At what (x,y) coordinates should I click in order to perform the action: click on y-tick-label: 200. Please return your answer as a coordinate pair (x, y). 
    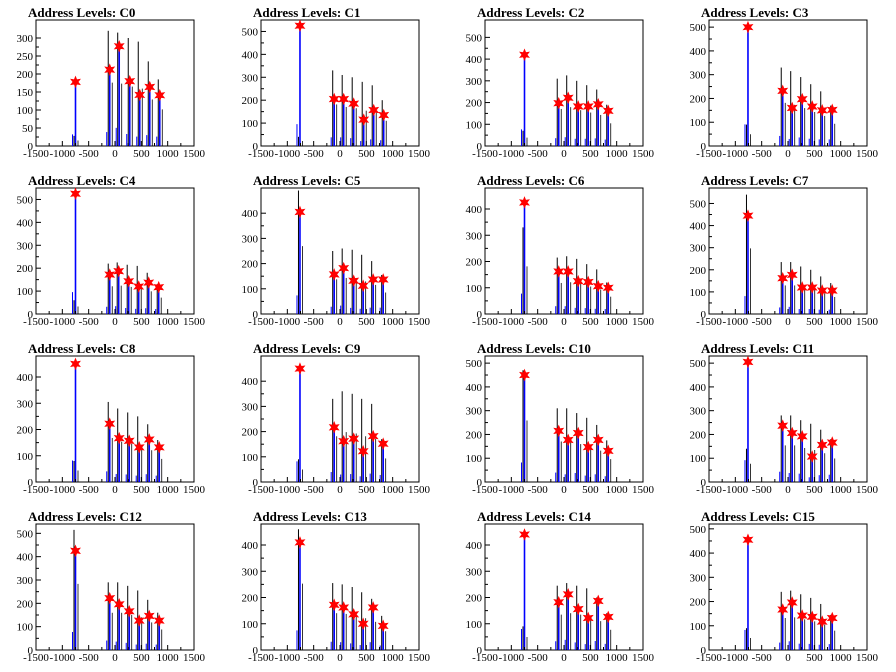
    Looking at the image, I should click on (25, 269).